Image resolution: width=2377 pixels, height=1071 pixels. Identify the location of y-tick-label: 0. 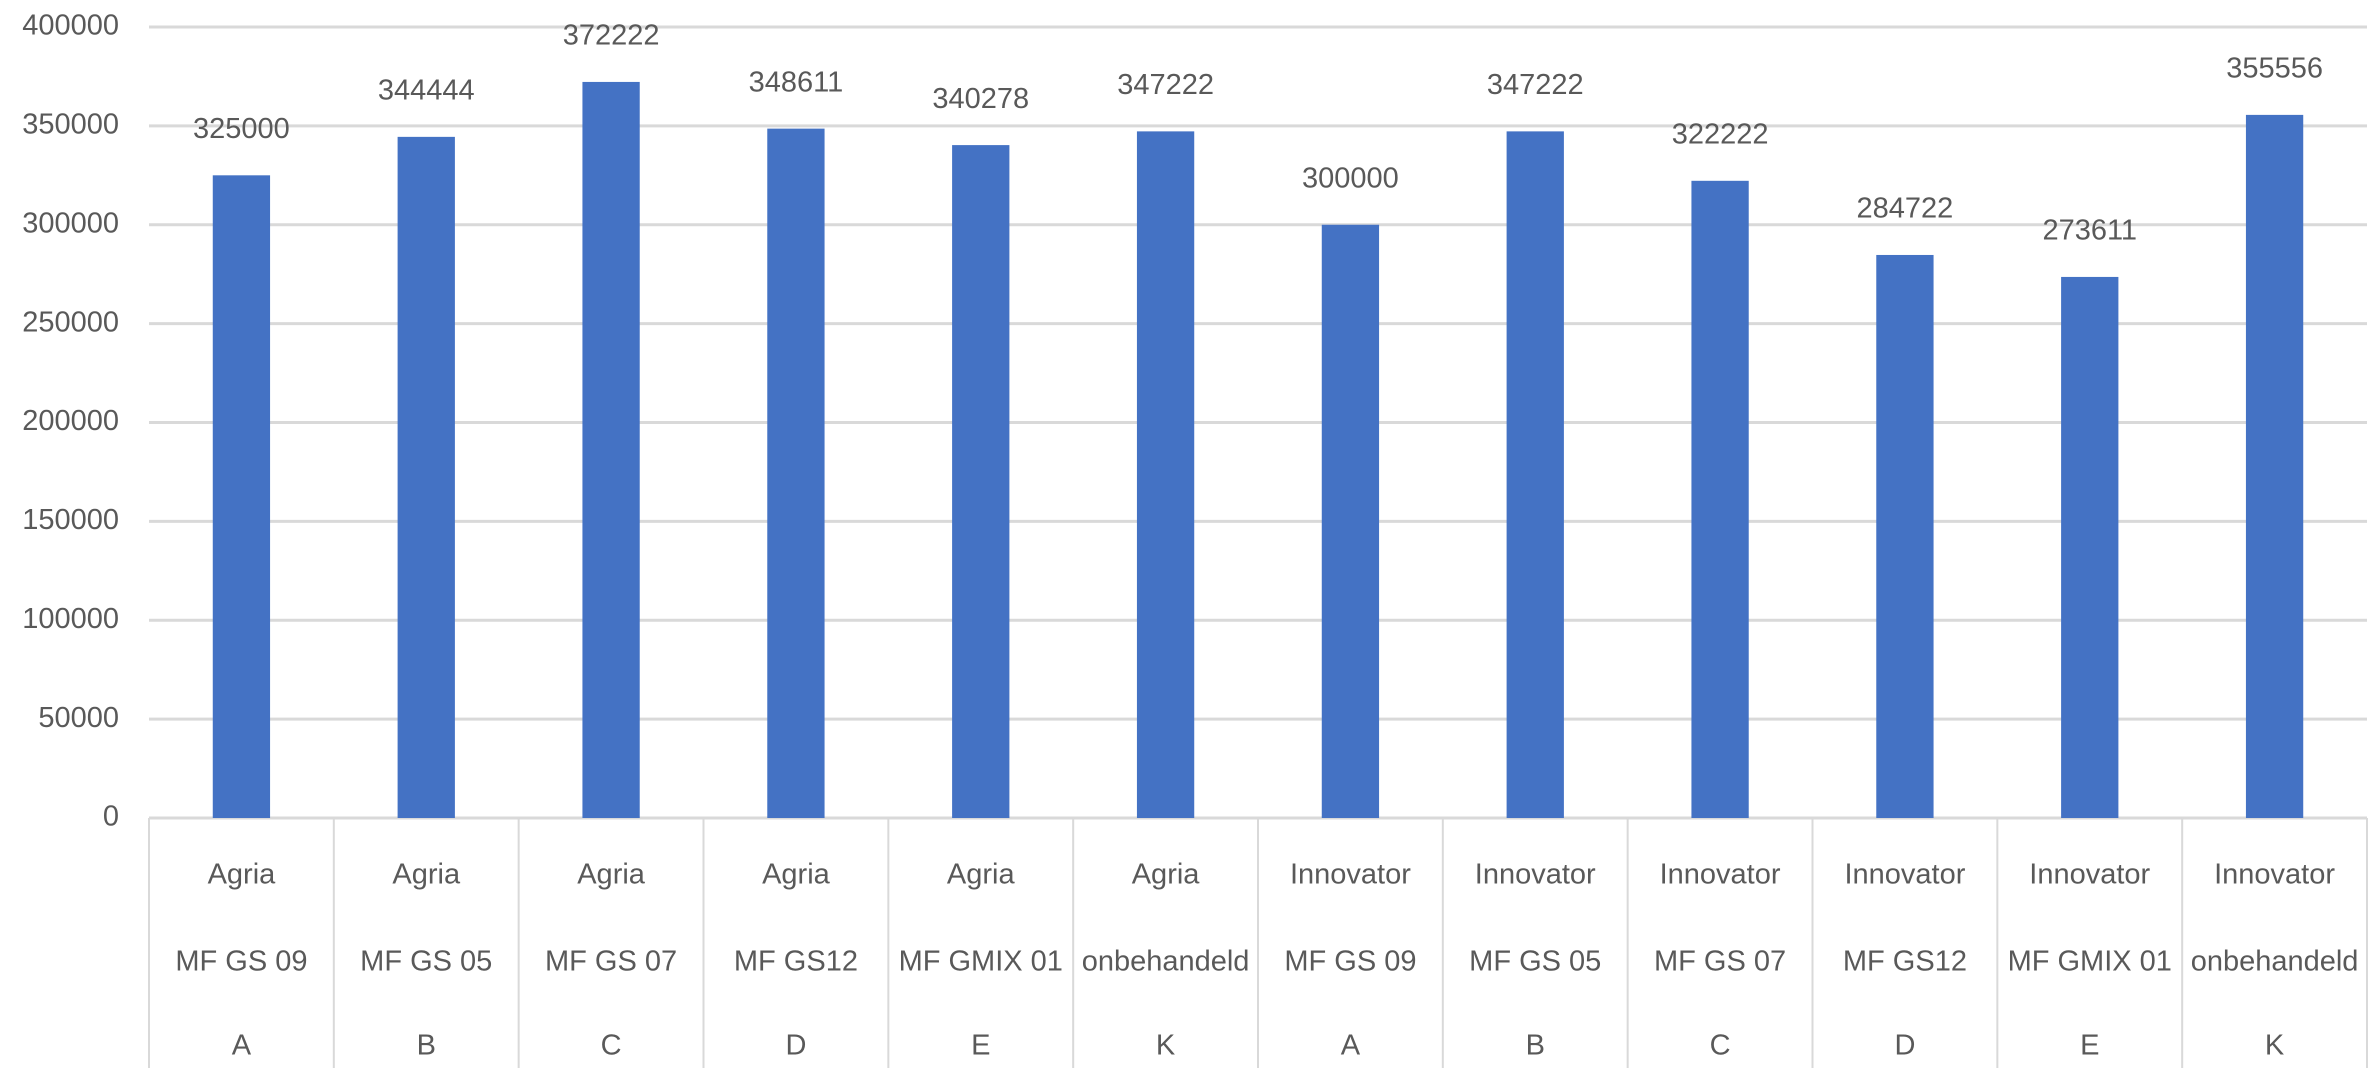
(111, 817).